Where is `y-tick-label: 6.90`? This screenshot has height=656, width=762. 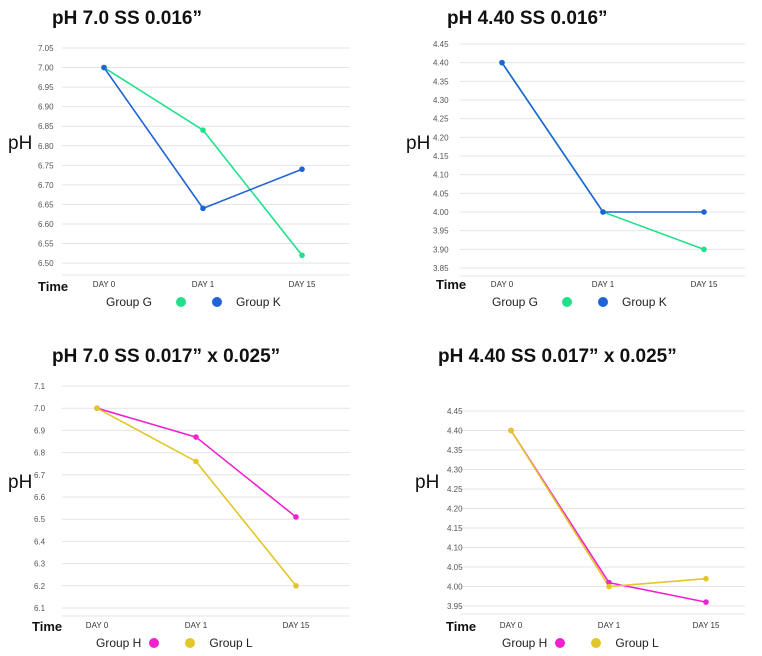
y-tick-label: 6.90 is located at coordinates (46, 107).